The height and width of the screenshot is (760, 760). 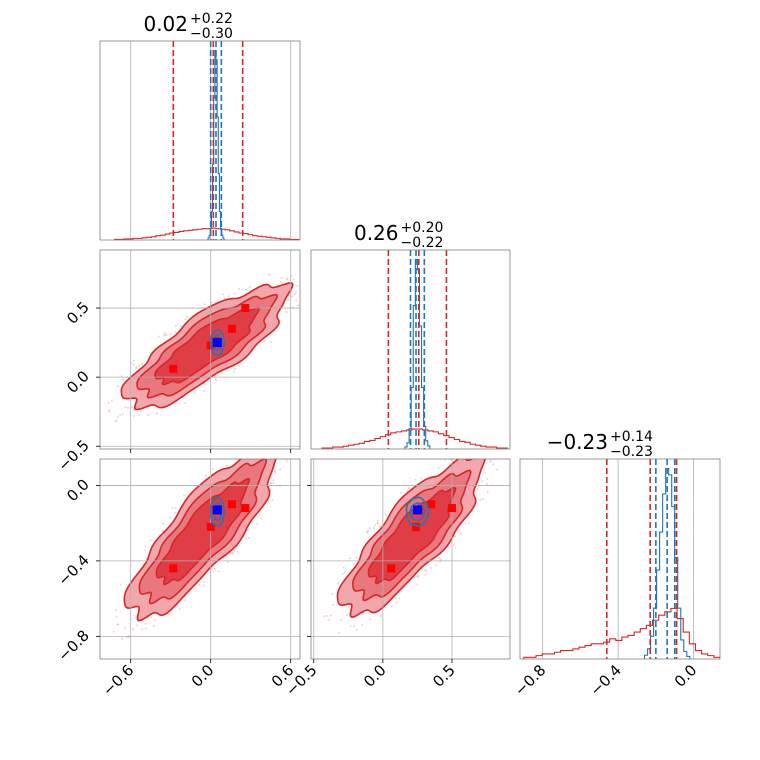 I want to click on x-tick-label: 0.5, so click(x=444, y=676).